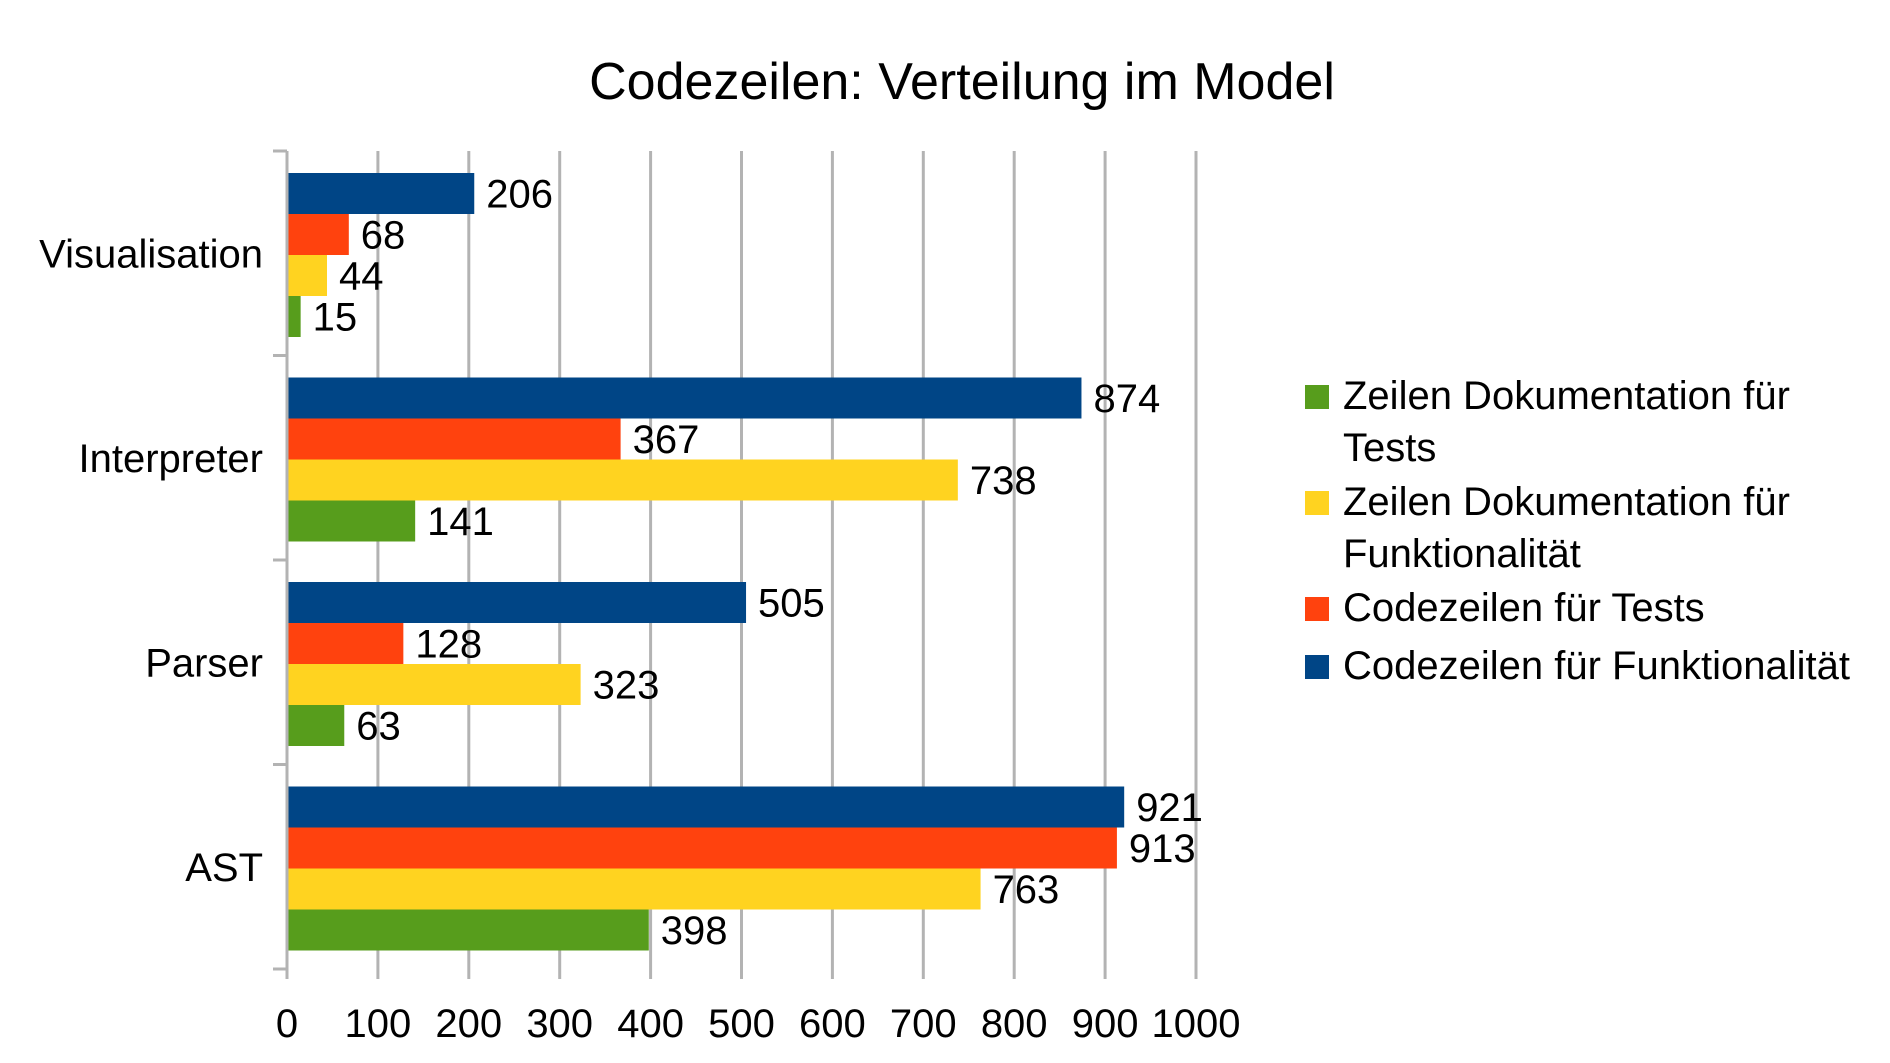  What do you see at coordinates (287, 1024) in the screenshot?
I see `x-tick-label: 0` at bounding box center [287, 1024].